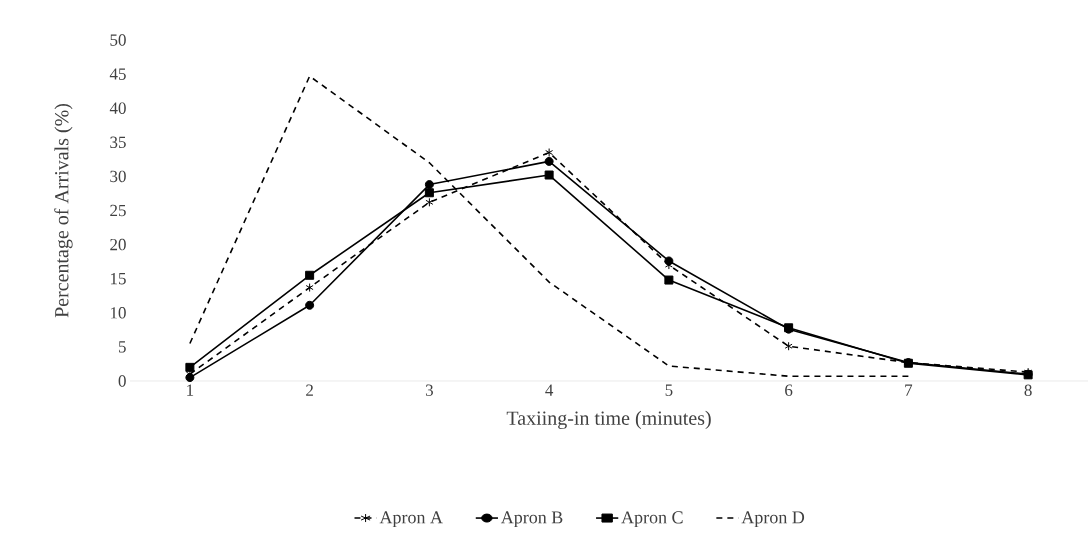 The image size is (1091, 545). What do you see at coordinates (63, 210) in the screenshot?
I see `y-axis-title: Percentage of Arrivals (%)` at bounding box center [63, 210].